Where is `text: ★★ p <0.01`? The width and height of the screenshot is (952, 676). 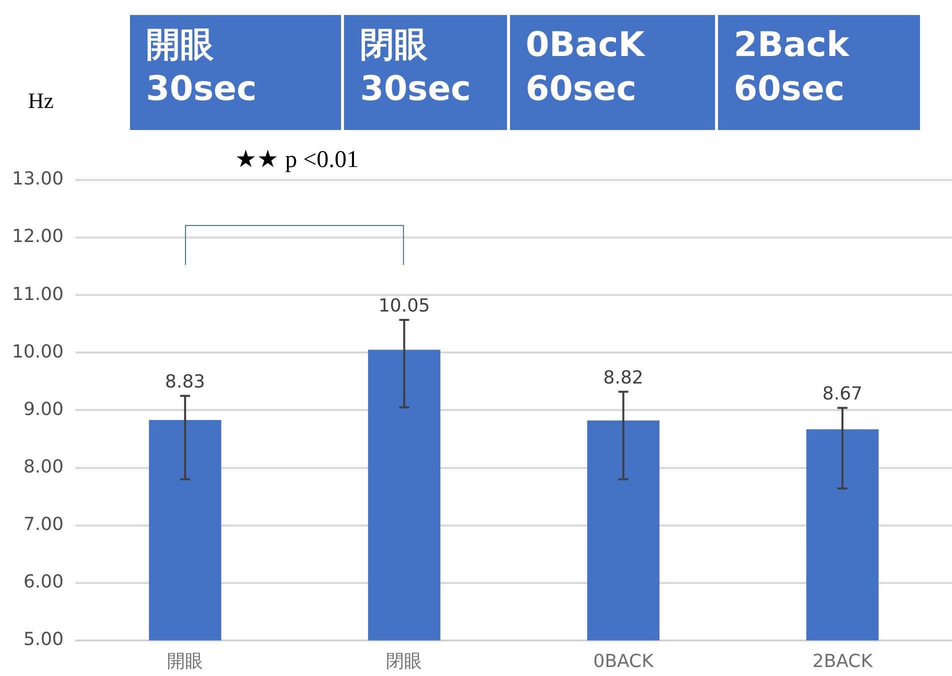
text: ★★ p <0.01 is located at coordinates (297, 160).